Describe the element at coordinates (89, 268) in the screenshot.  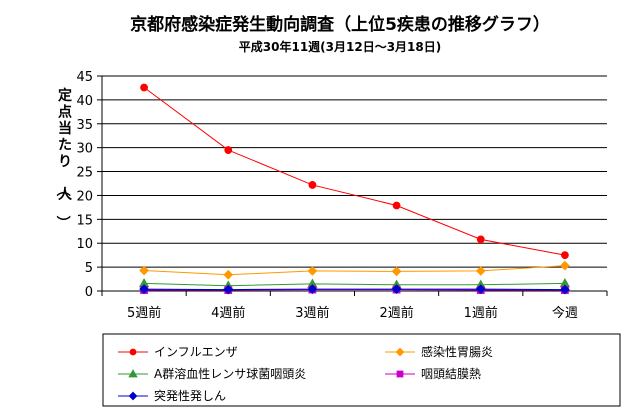
I see `y-tick-label: 5` at that location.